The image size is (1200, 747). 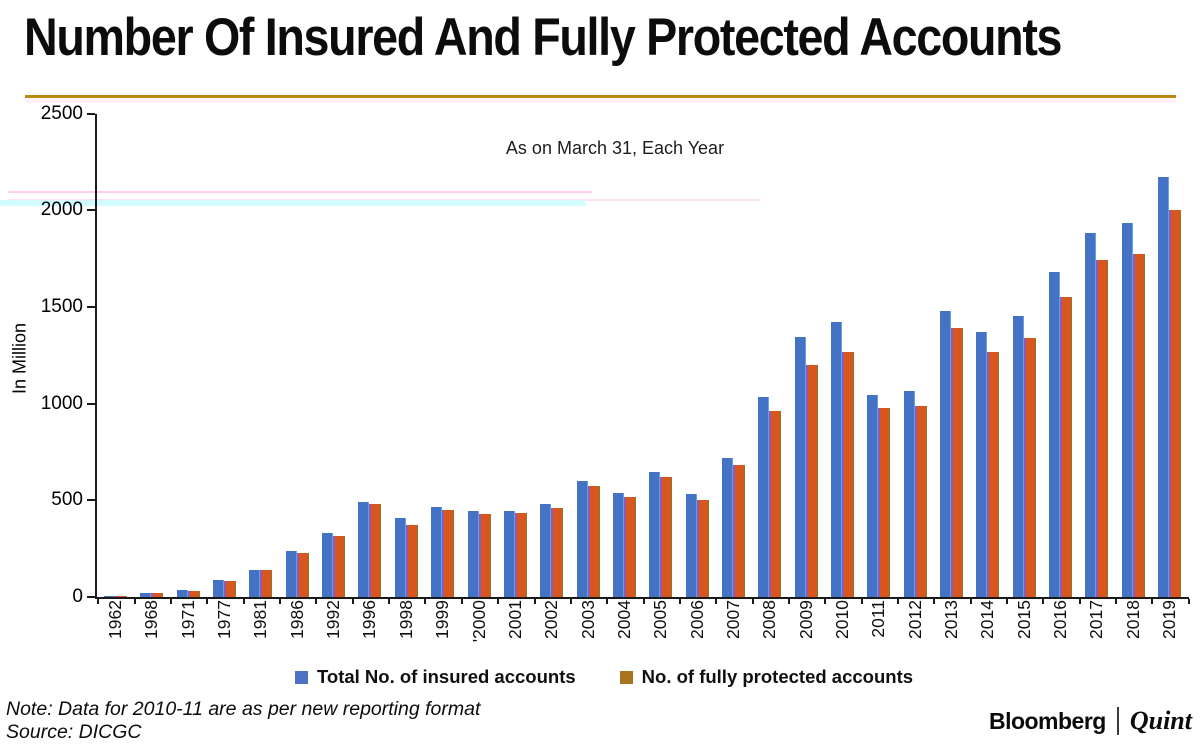 What do you see at coordinates (1132, 619) in the screenshot?
I see `x-tick-label: 2018` at bounding box center [1132, 619].